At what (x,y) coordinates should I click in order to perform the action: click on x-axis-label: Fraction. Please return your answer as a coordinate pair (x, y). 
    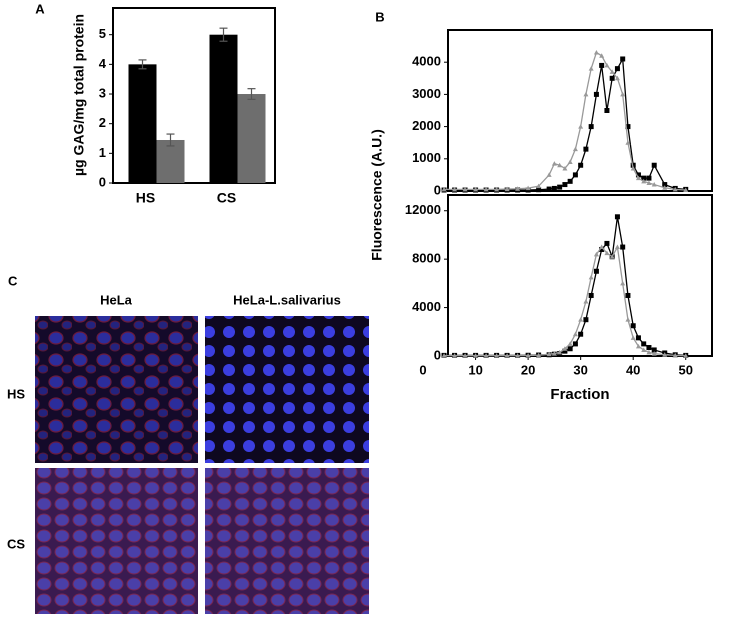
    Looking at the image, I should click on (579, 394).